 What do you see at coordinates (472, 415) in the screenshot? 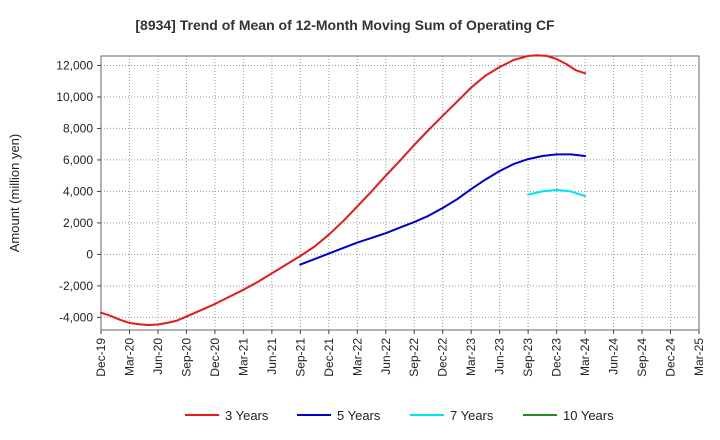
I see `legend-label-7-years: 7 Years` at bounding box center [472, 415].